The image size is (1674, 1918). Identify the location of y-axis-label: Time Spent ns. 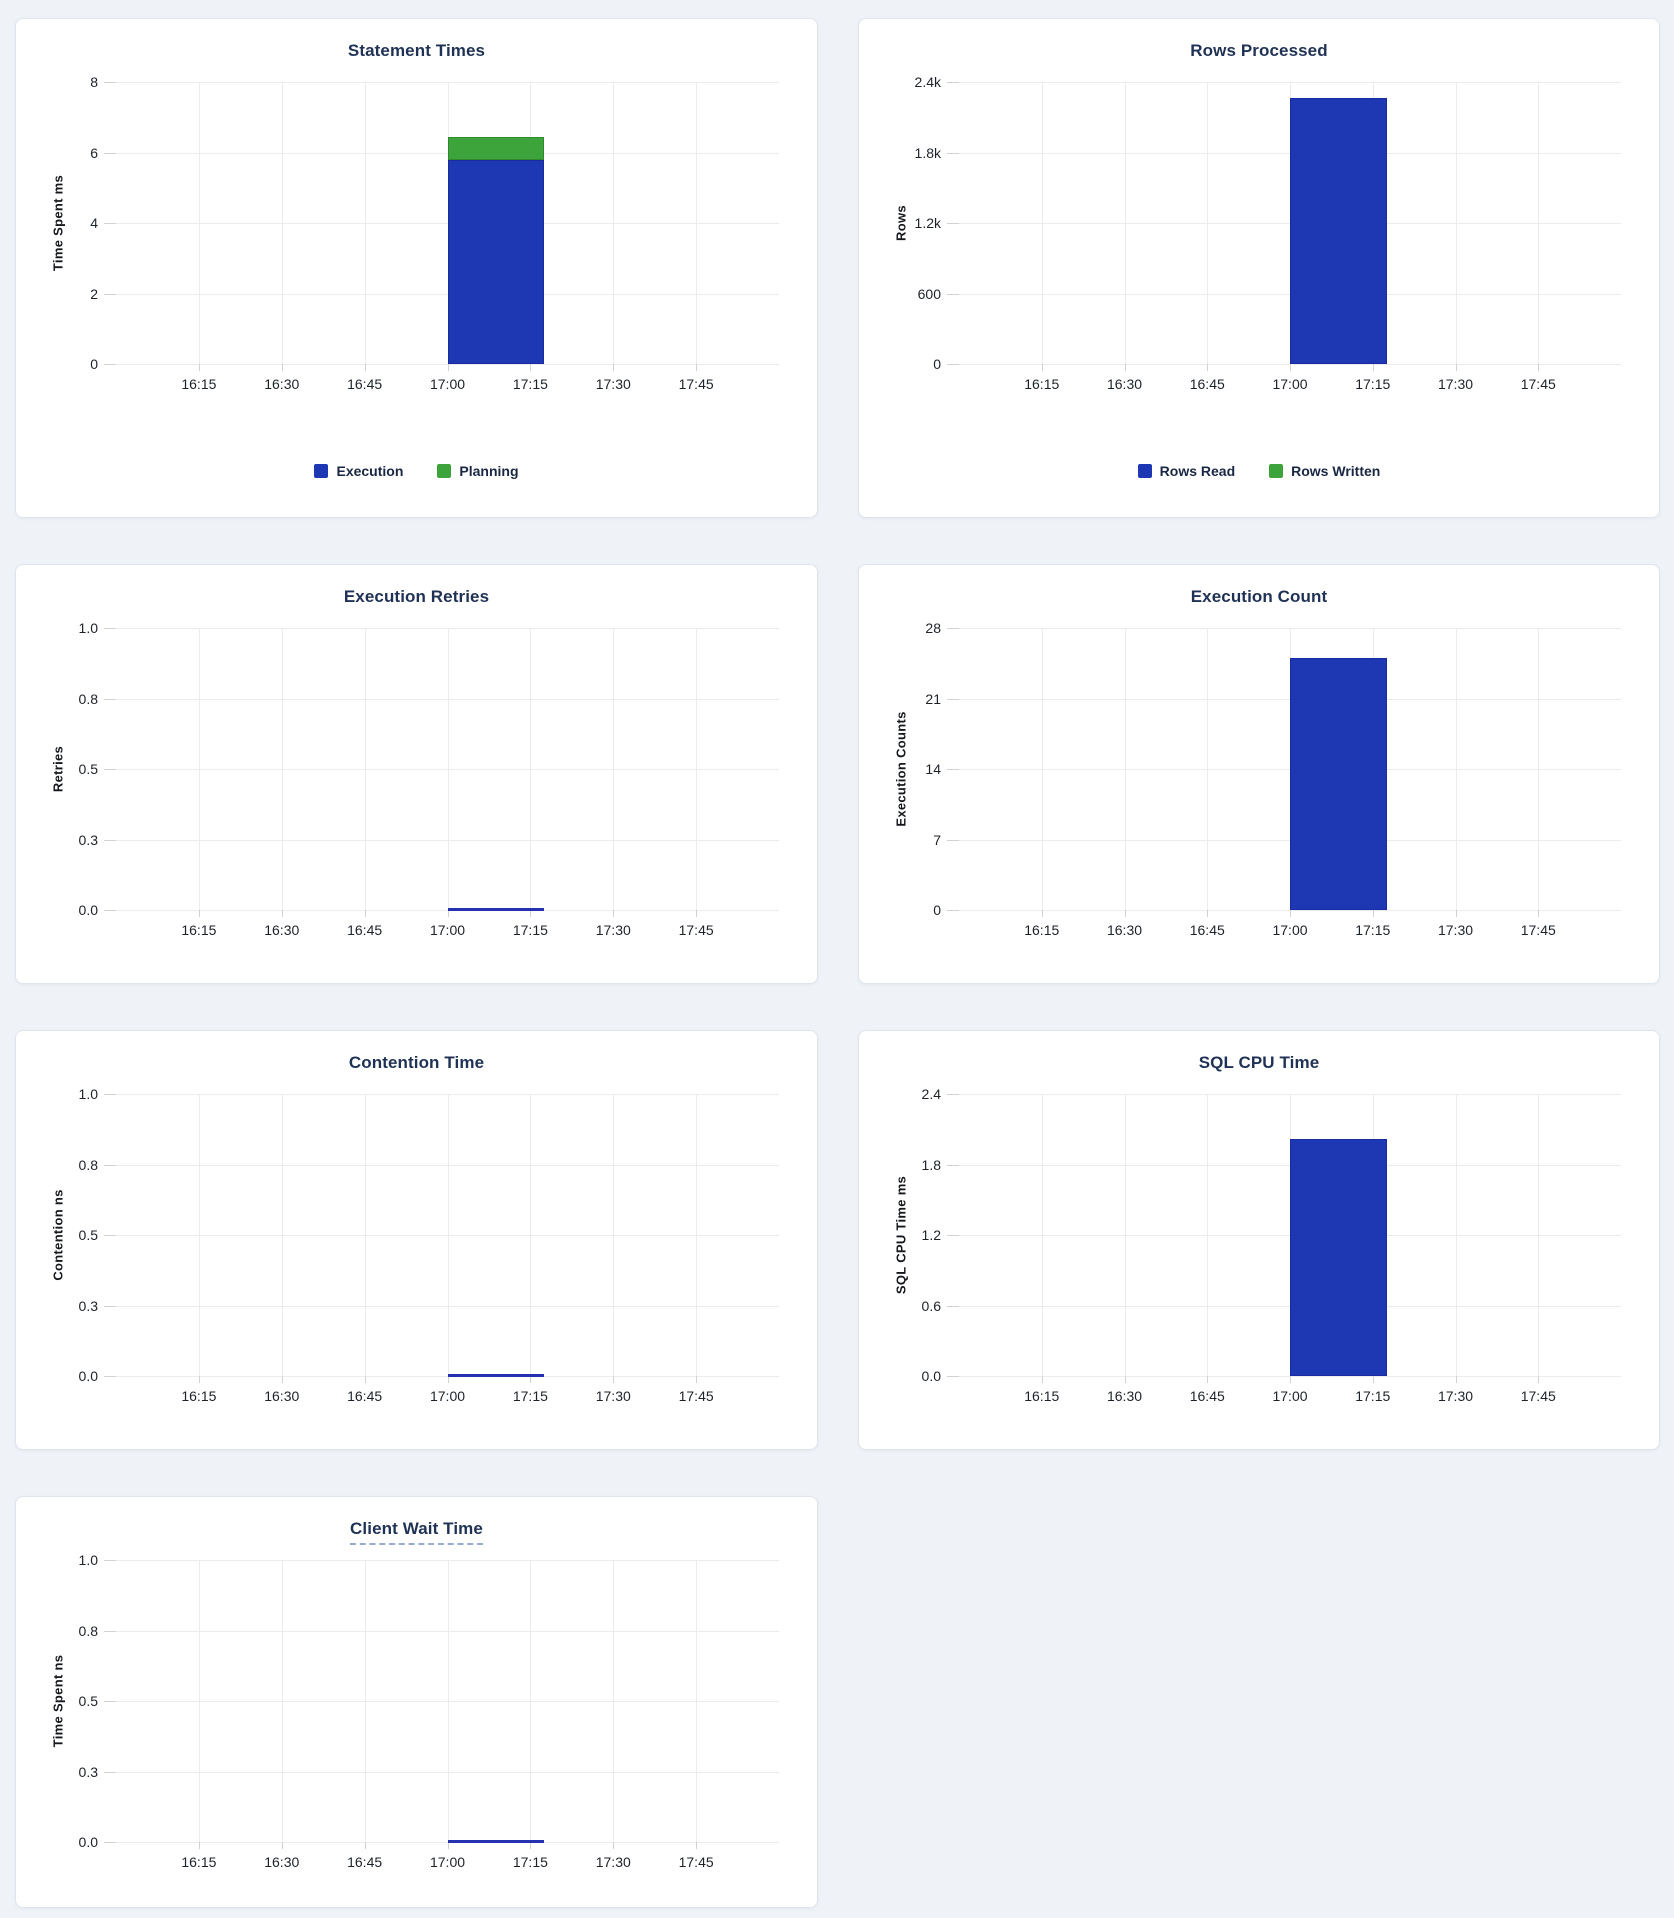
(58, 1701).